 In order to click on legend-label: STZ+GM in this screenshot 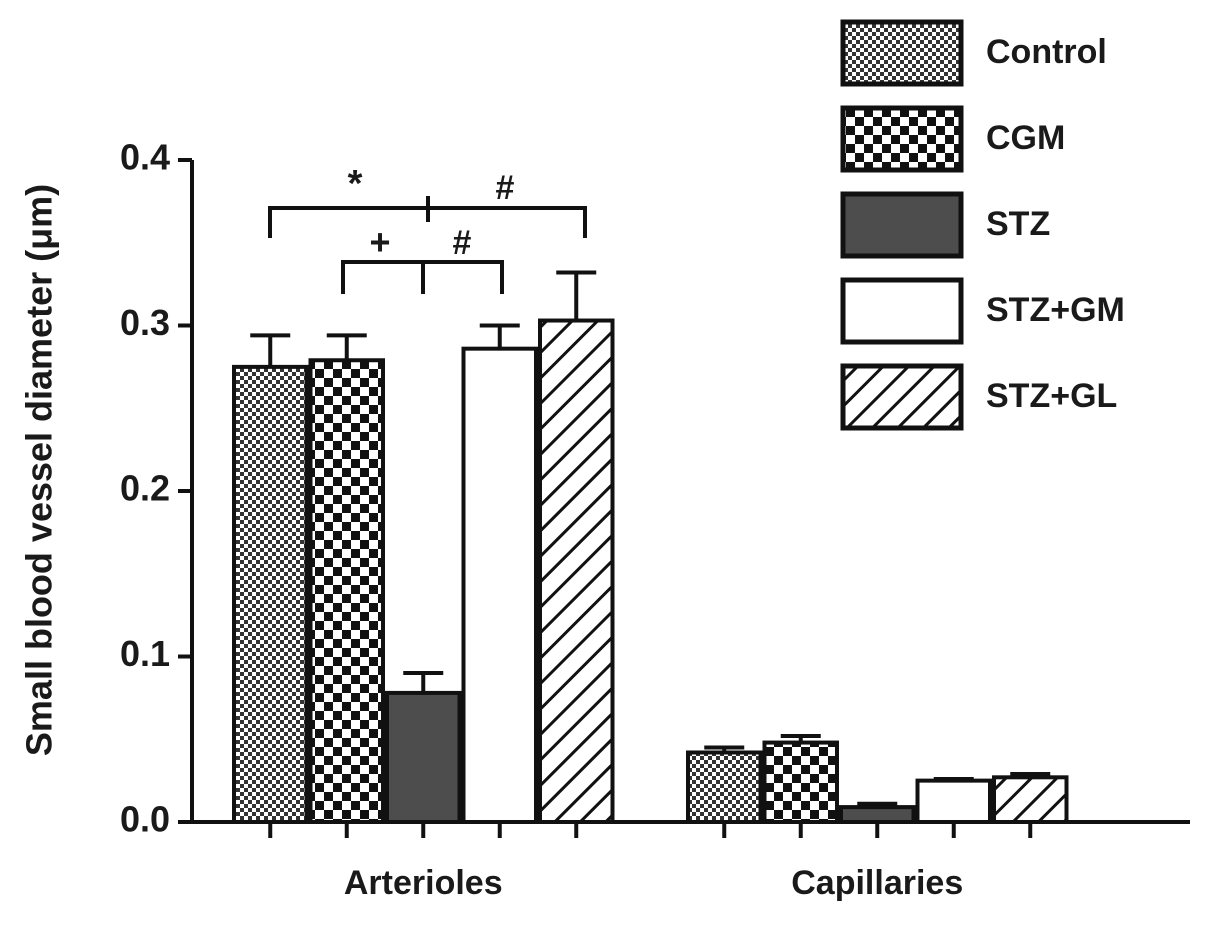, I will do `click(1055, 310)`.